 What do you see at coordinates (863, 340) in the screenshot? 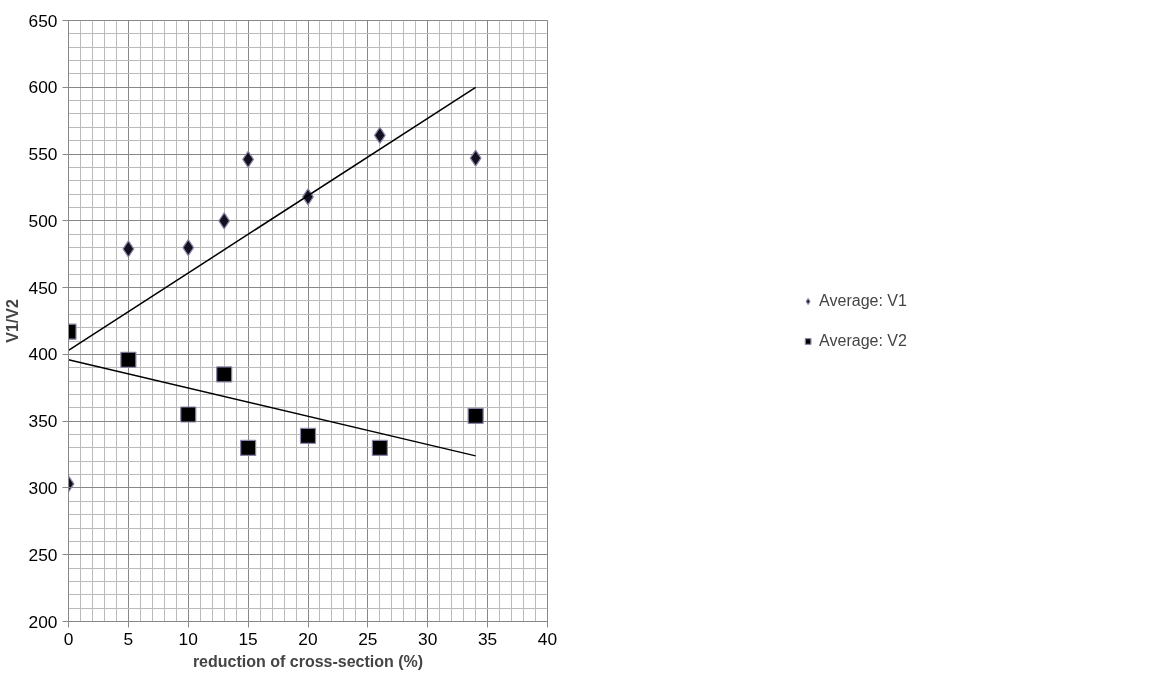
I see `legend-label: Average: V2` at bounding box center [863, 340].